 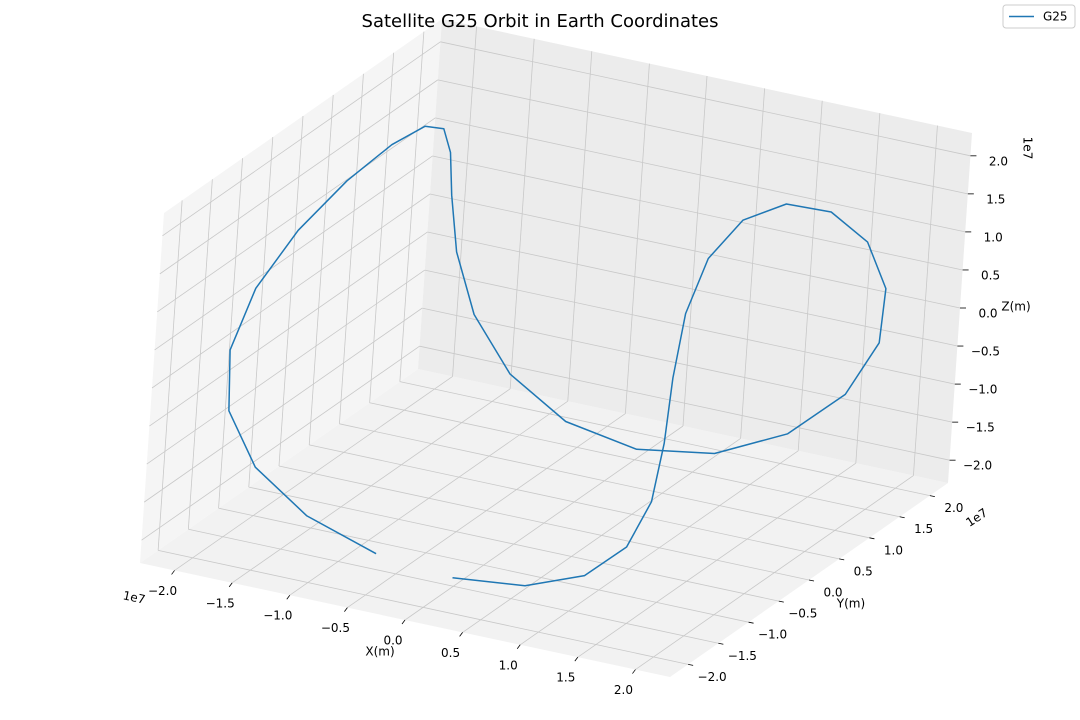 What do you see at coordinates (623, 690) in the screenshot?
I see `x-tick-label: 2.0` at bounding box center [623, 690].